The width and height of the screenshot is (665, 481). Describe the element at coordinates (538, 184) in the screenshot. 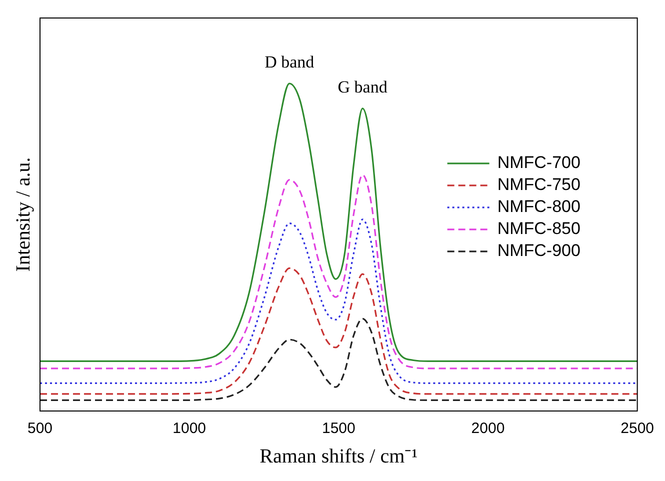

I see `legend-label: NMFC-750` at that location.